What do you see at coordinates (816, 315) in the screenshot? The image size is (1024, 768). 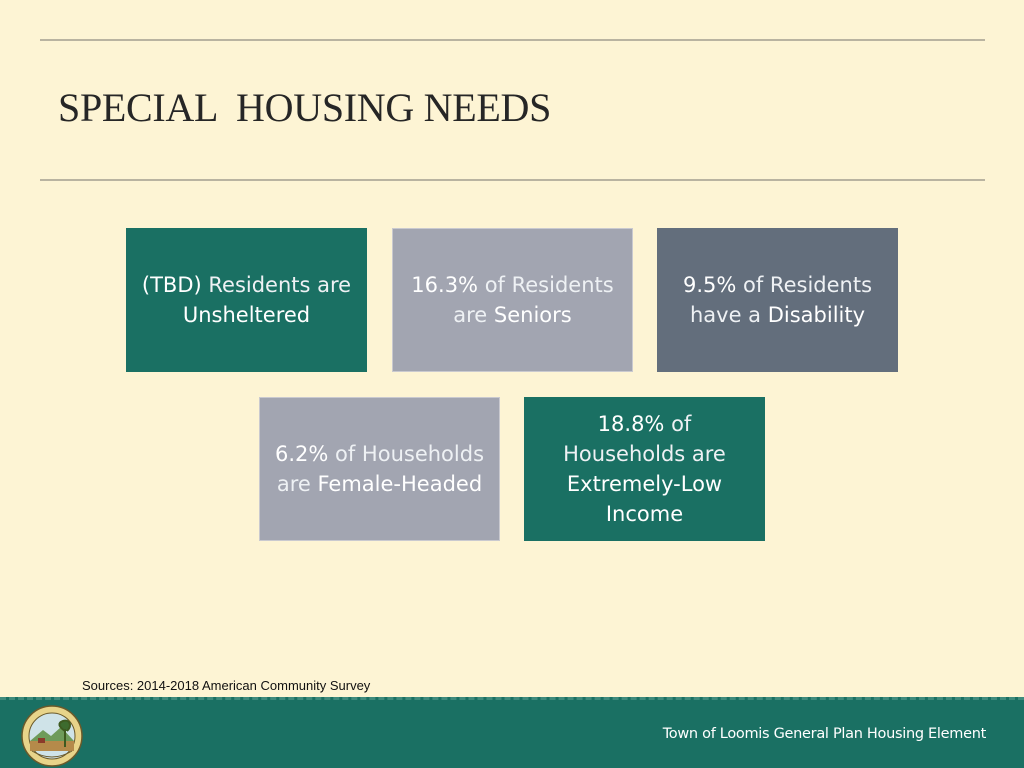 I see `stat-emphasis: Disability` at bounding box center [816, 315].